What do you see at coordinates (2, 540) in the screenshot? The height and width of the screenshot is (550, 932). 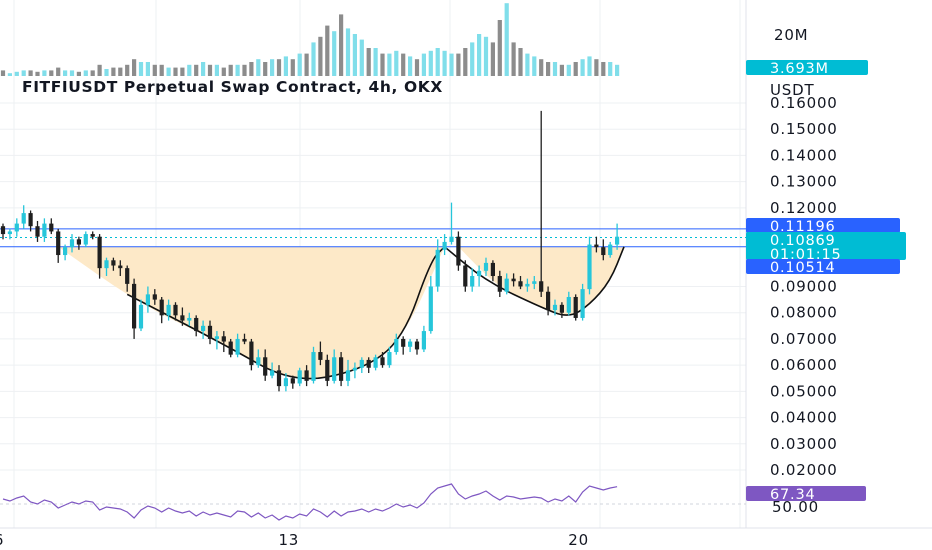 I see `time-tick-label: 6` at bounding box center [2, 540].